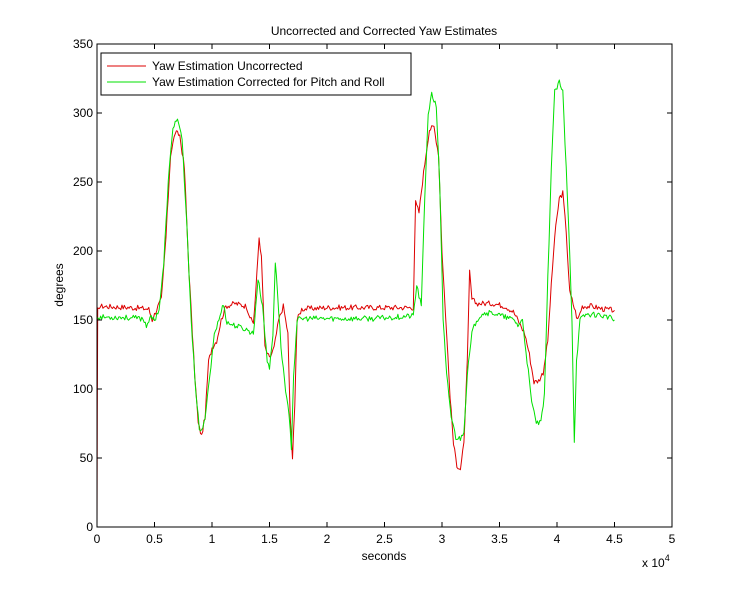  I want to click on legend-box, so click(256, 74).